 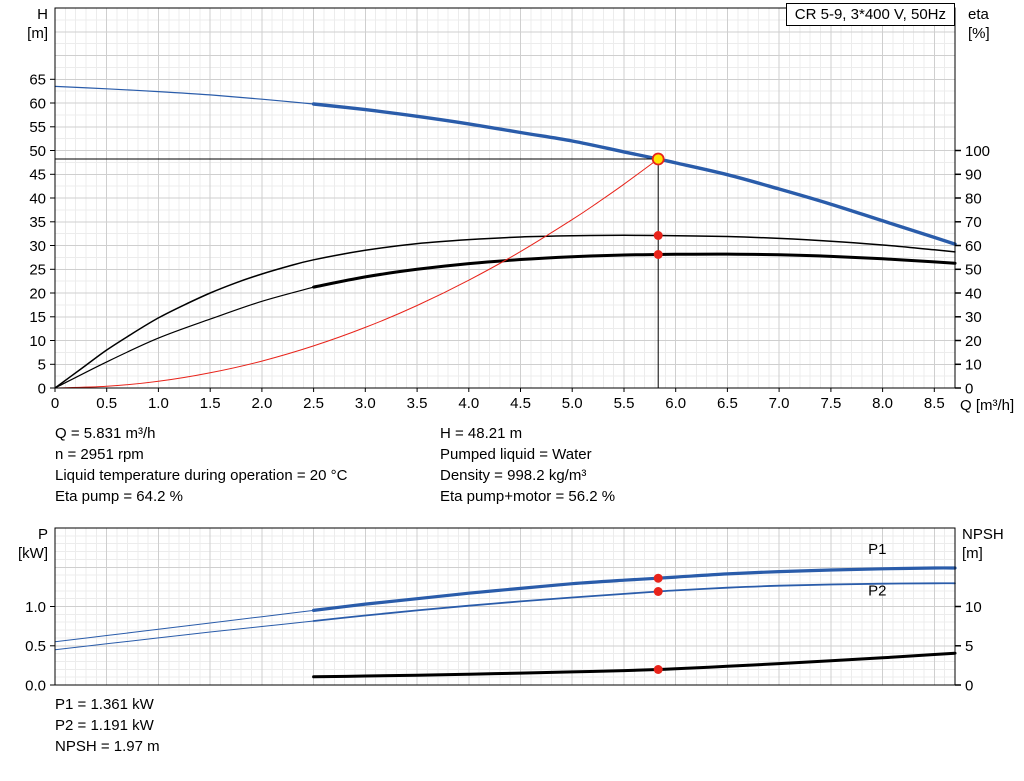 I want to click on pump-model-title: CR 5-9, 3*400 V, 50Hz, so click(x=870, y=14).